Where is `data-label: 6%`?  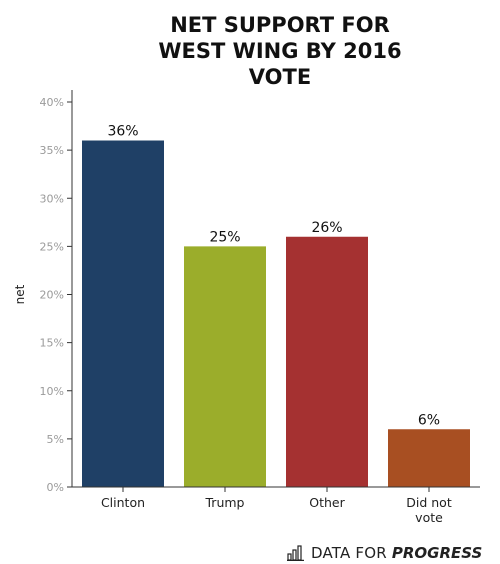
data-label: 6% is located at coordinates (429, 420).